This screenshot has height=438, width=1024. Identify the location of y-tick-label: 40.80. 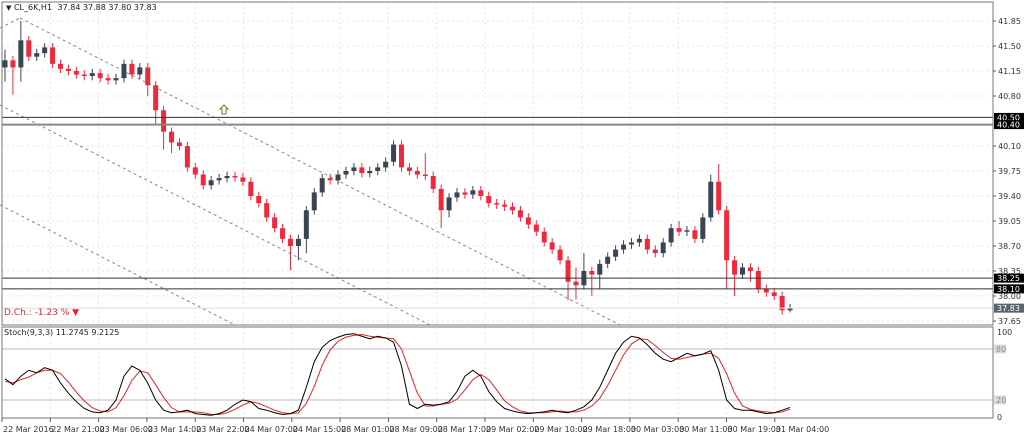
(1009, 96).